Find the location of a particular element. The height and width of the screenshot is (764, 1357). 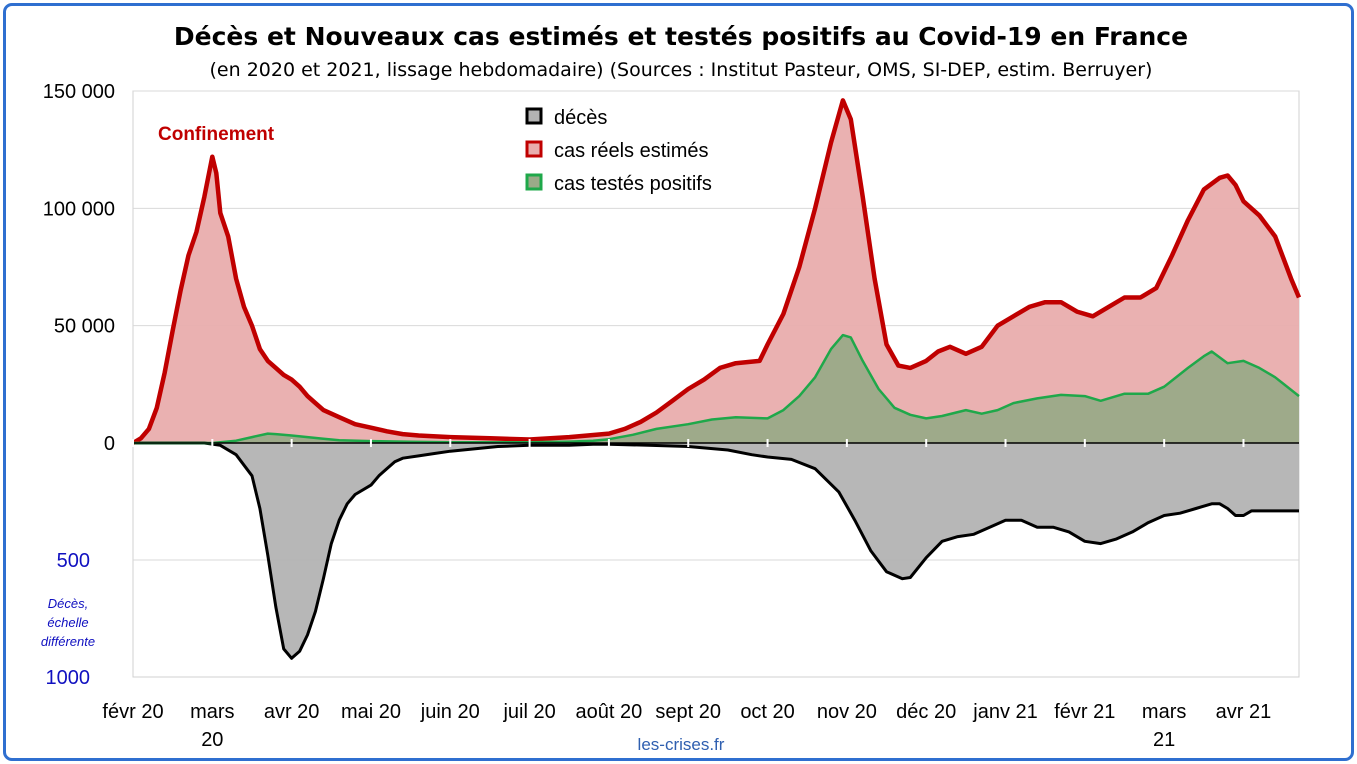

y-tick-label-upper: 150 000 is located at coordinates (79, 92).